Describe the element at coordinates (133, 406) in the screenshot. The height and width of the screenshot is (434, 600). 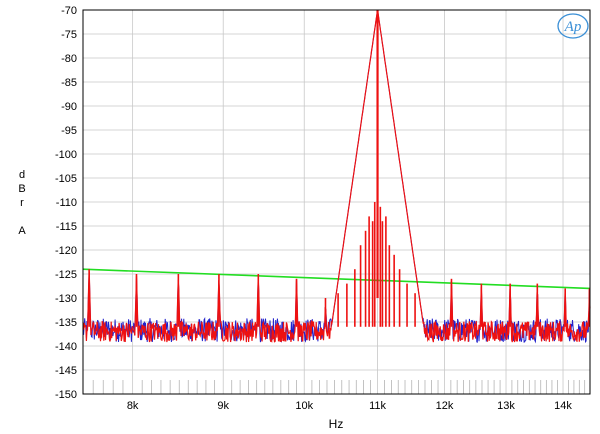
I see `x-tick-label: 8k` at that location.